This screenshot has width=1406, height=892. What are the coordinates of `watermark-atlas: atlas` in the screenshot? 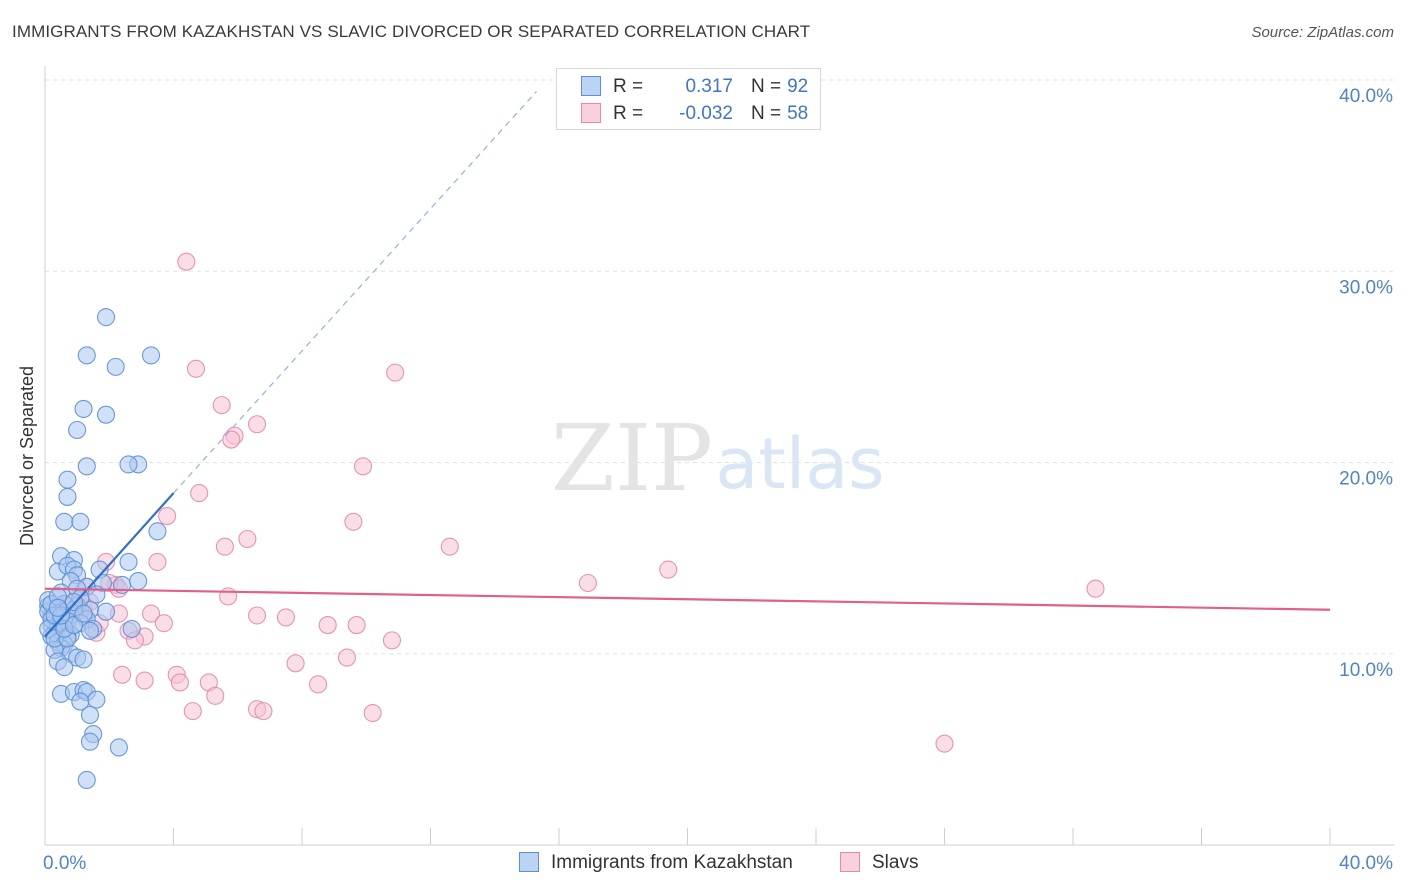 It's located at (799, 464).